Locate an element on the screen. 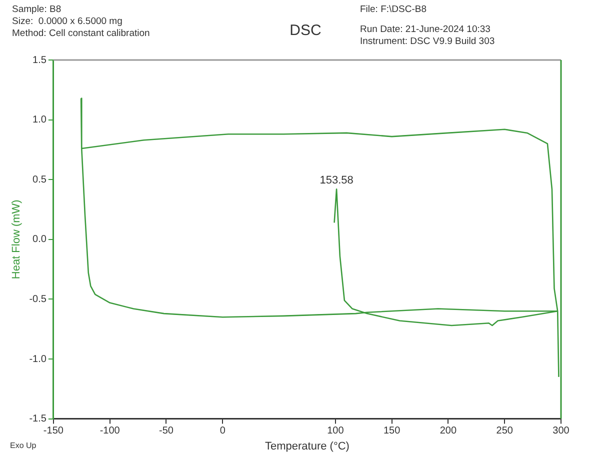 The height and width of the screenshot is (453, 611). y-tick-label: 1.5 is located at coordinates (39, 60).